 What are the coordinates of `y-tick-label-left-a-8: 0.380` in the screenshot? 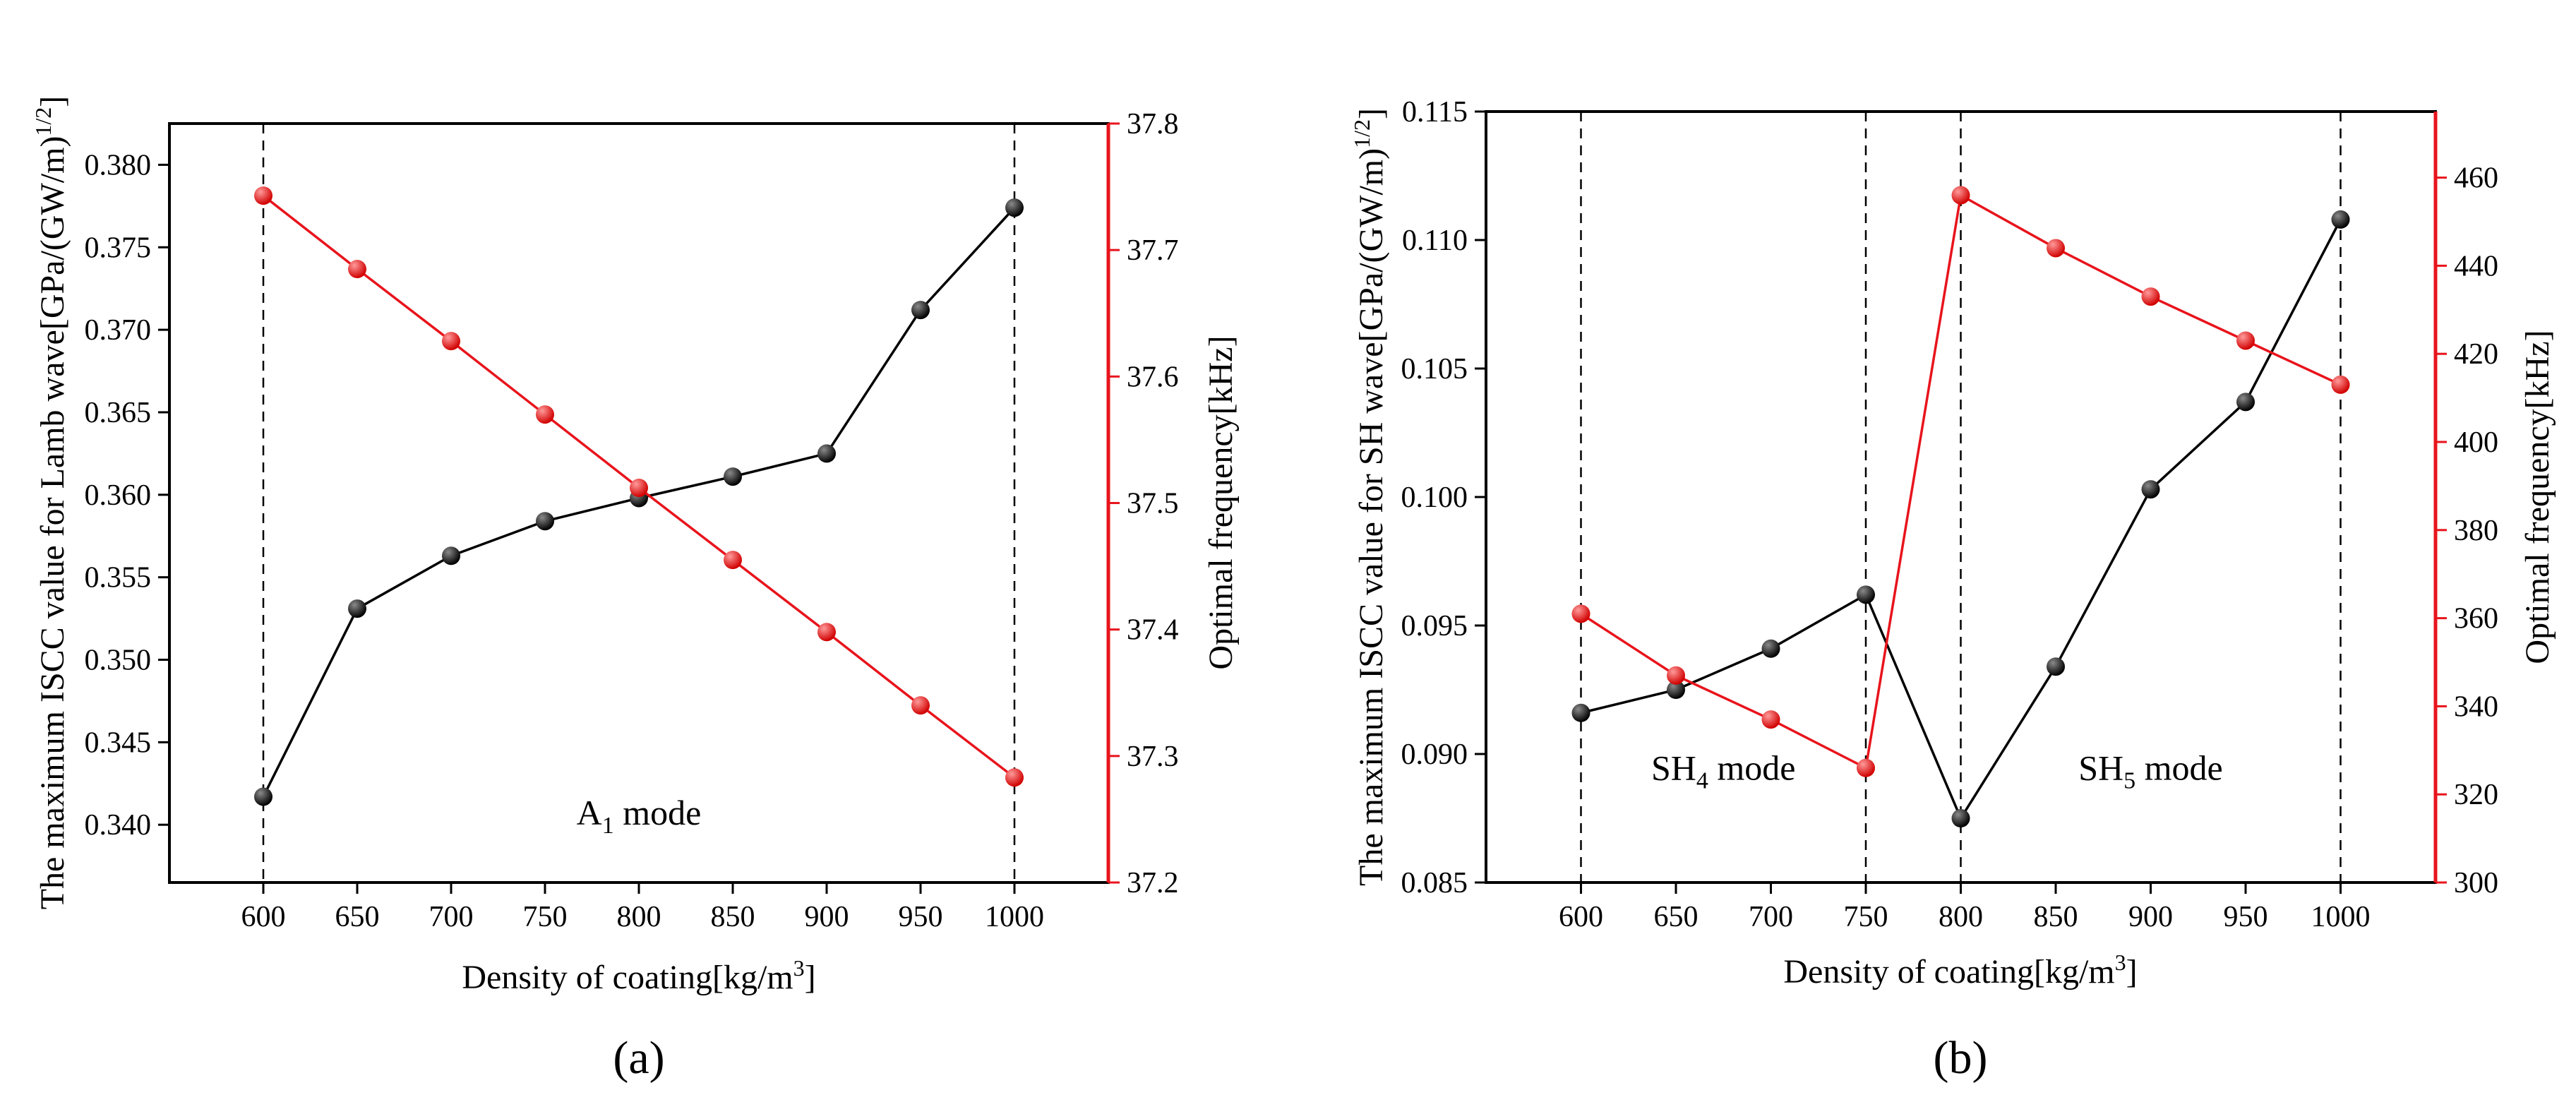 It's located at (118, 165).